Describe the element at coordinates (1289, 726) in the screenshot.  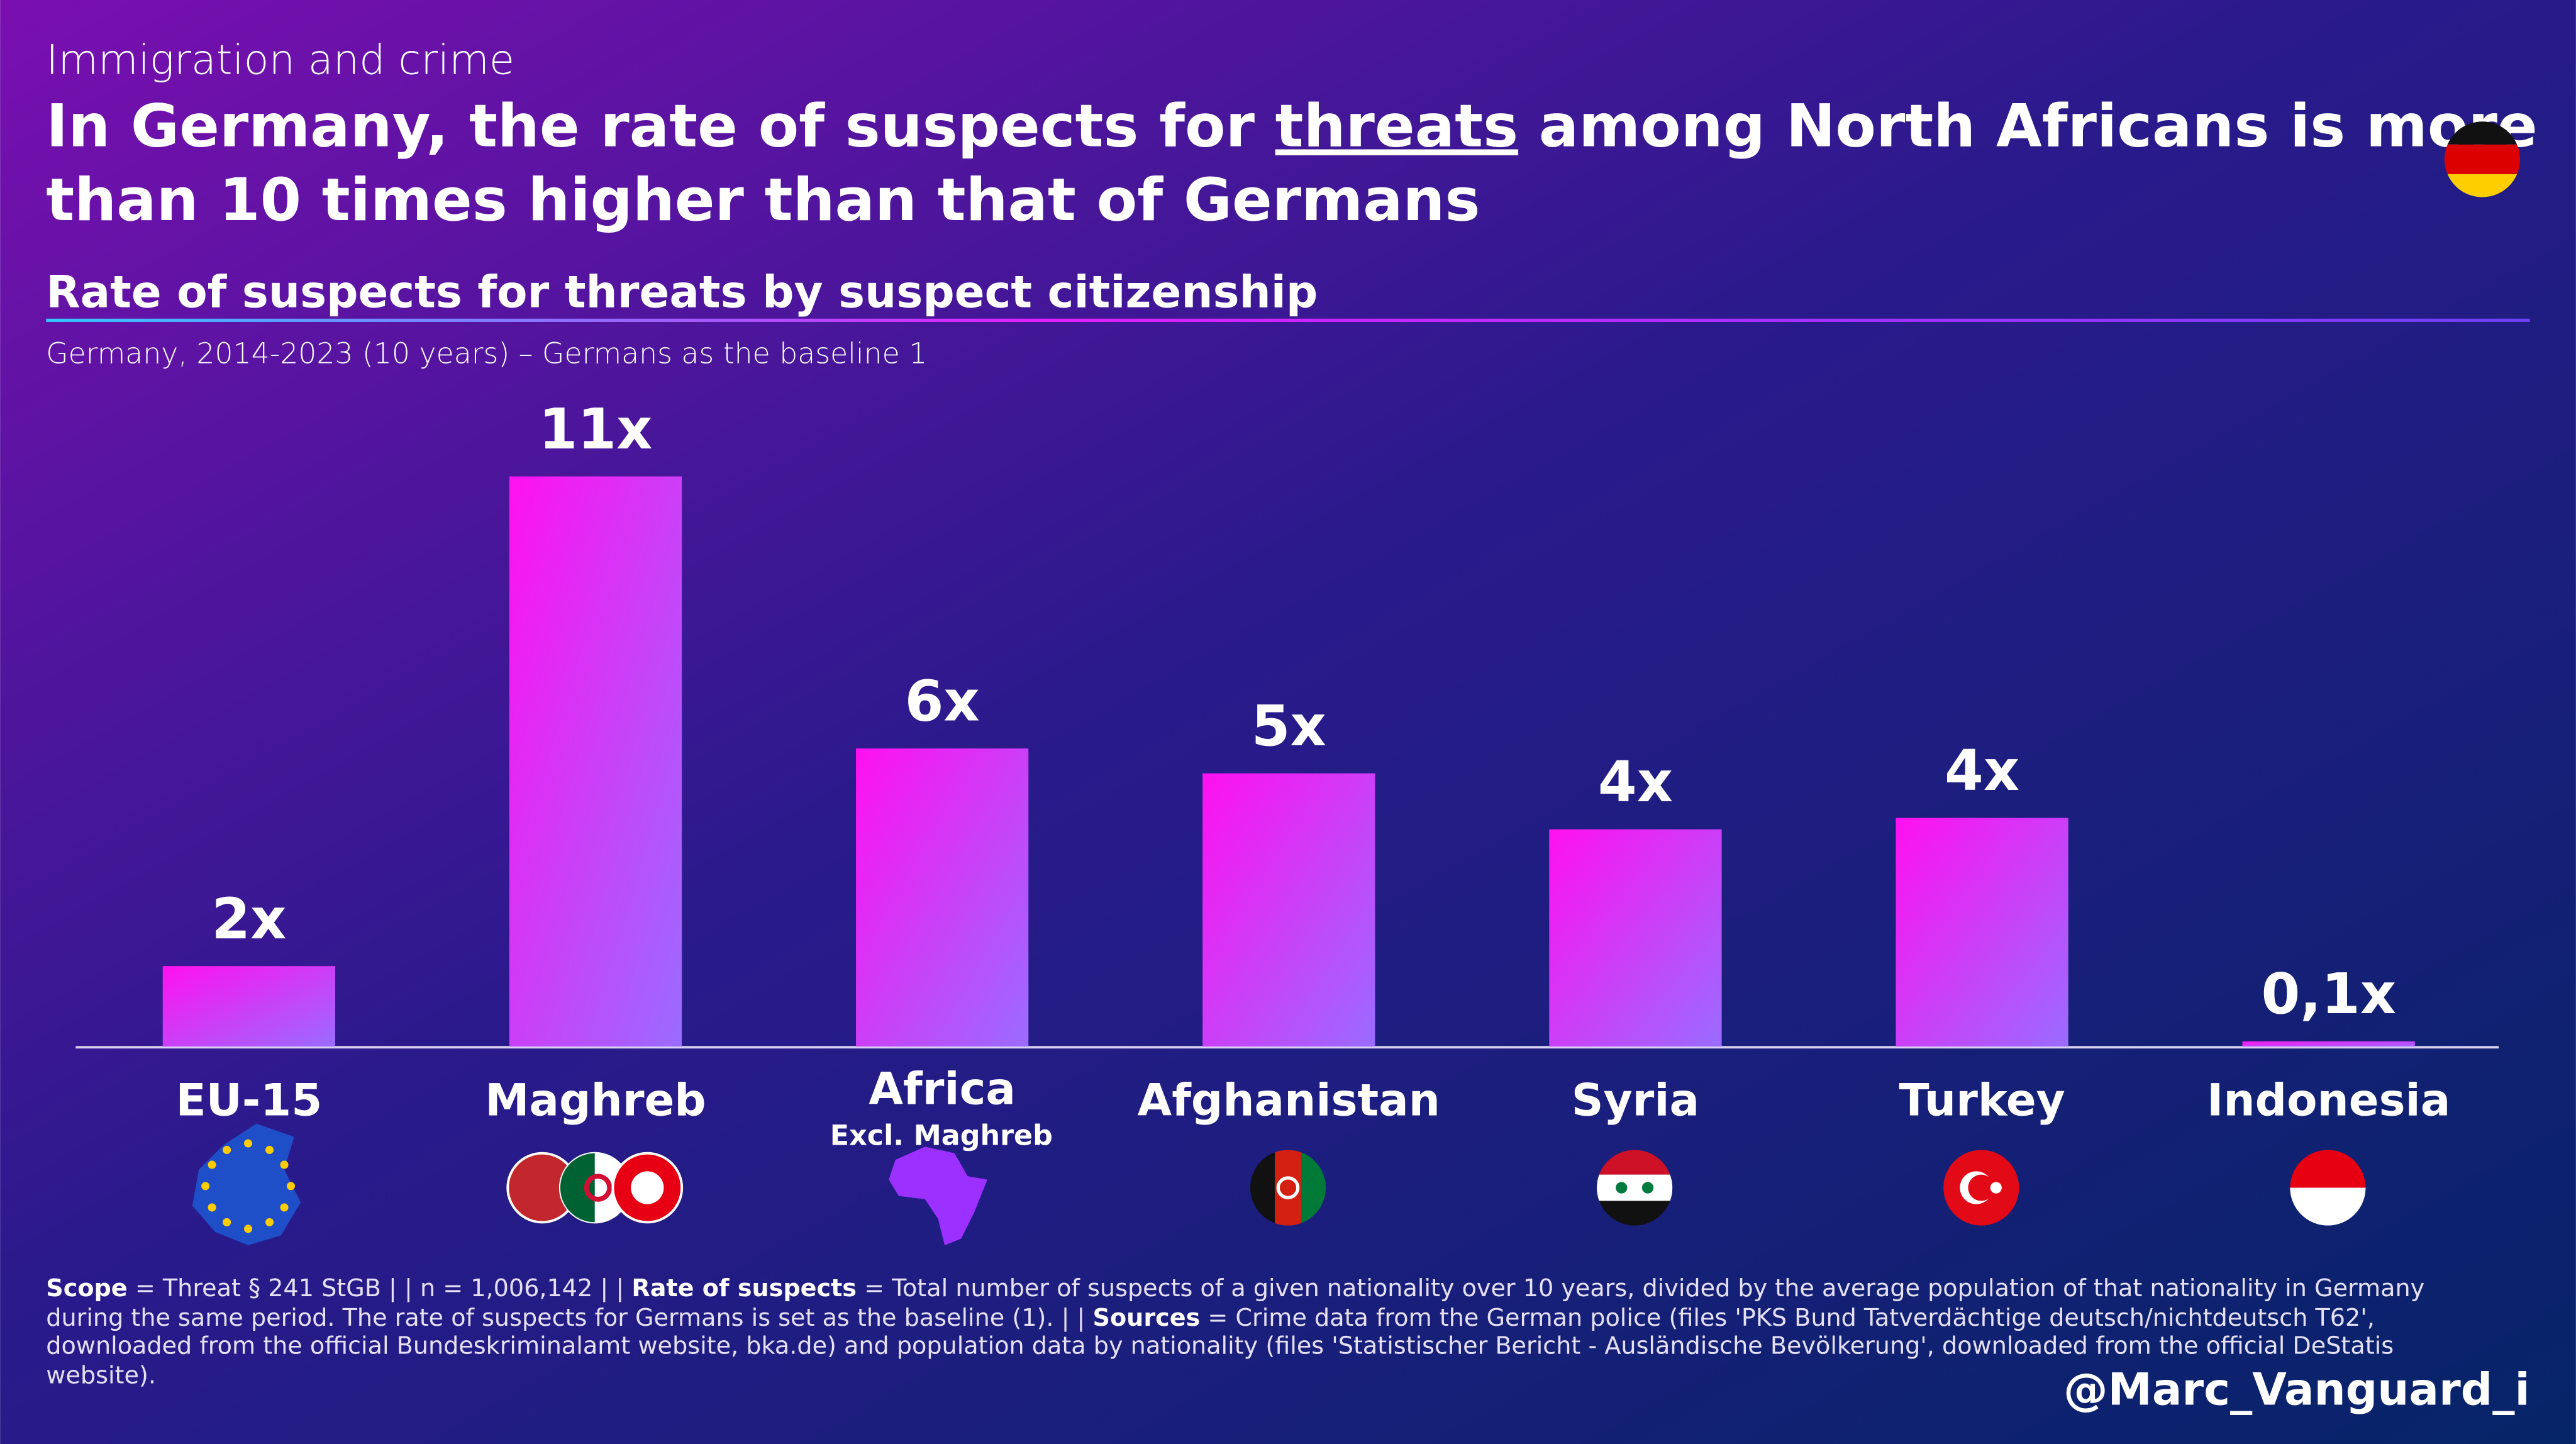
I see `value-label: 5x` at that location.